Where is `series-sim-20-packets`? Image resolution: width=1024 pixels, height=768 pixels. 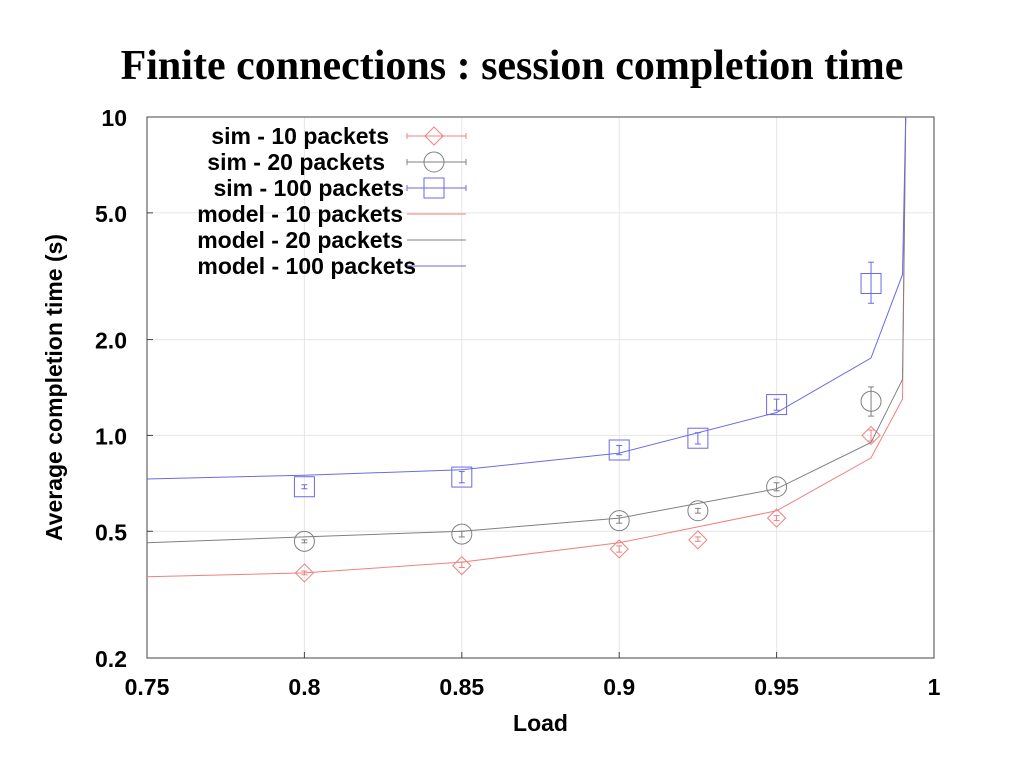
series-sim-20-packets is located at coordinates (587, 469).